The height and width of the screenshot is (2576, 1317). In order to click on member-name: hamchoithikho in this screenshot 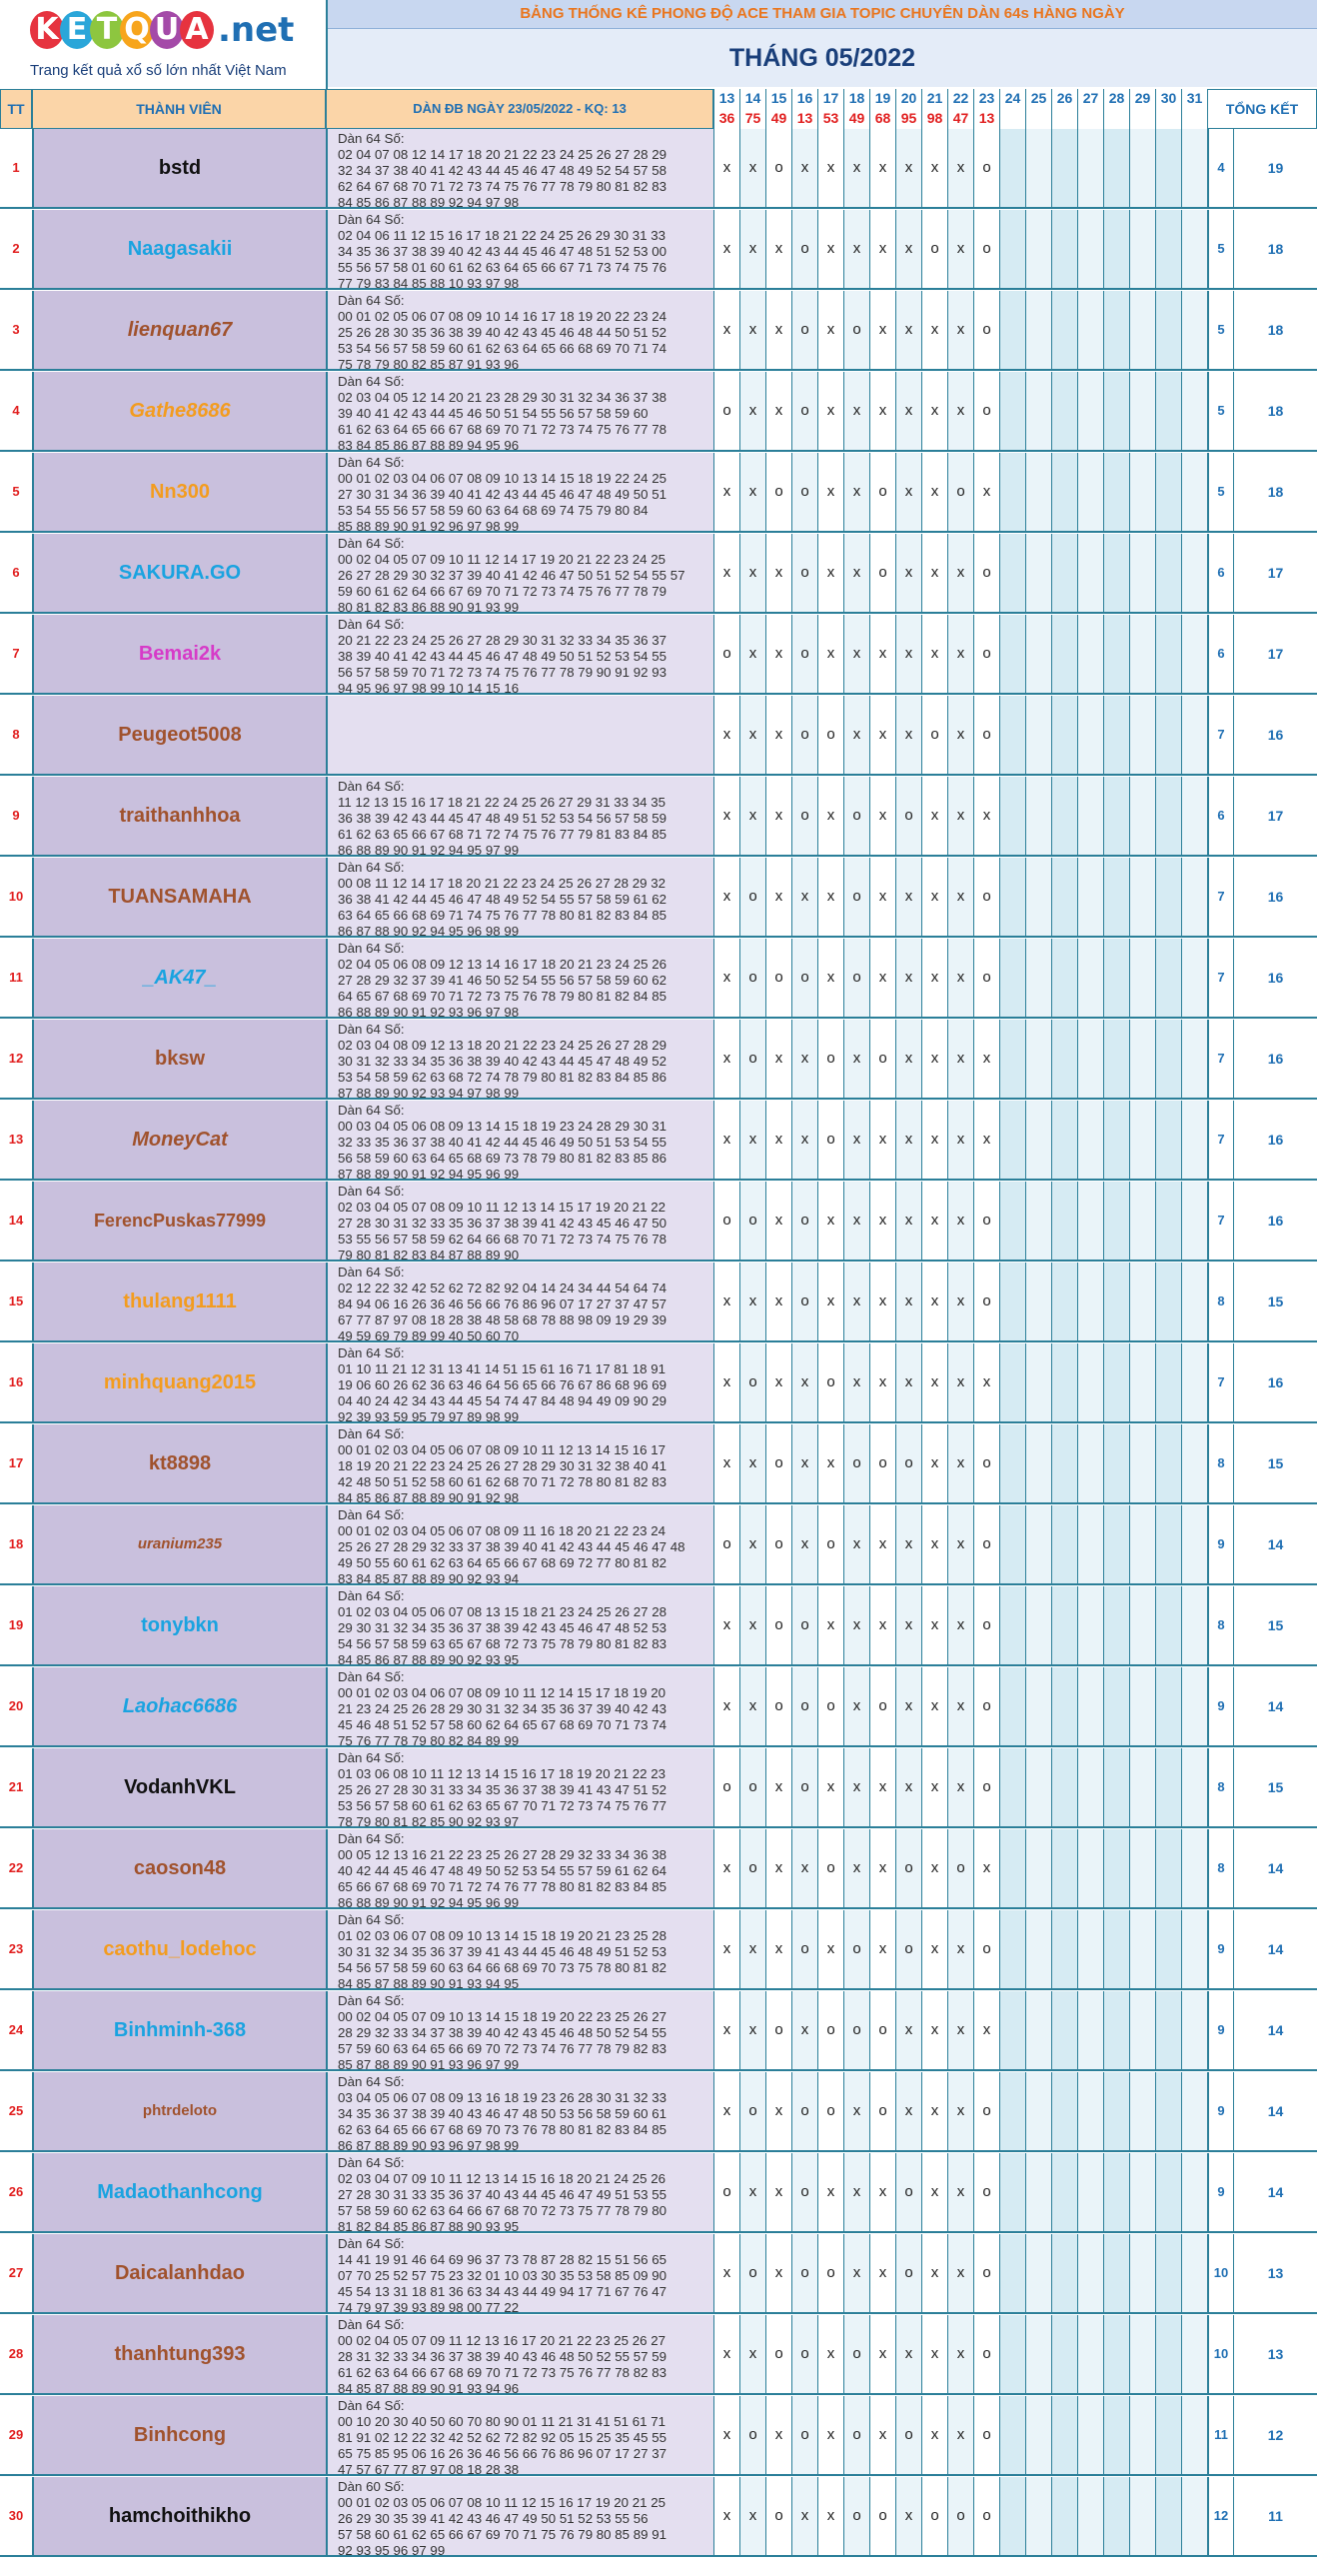, I will do `click(179, 2517)`.